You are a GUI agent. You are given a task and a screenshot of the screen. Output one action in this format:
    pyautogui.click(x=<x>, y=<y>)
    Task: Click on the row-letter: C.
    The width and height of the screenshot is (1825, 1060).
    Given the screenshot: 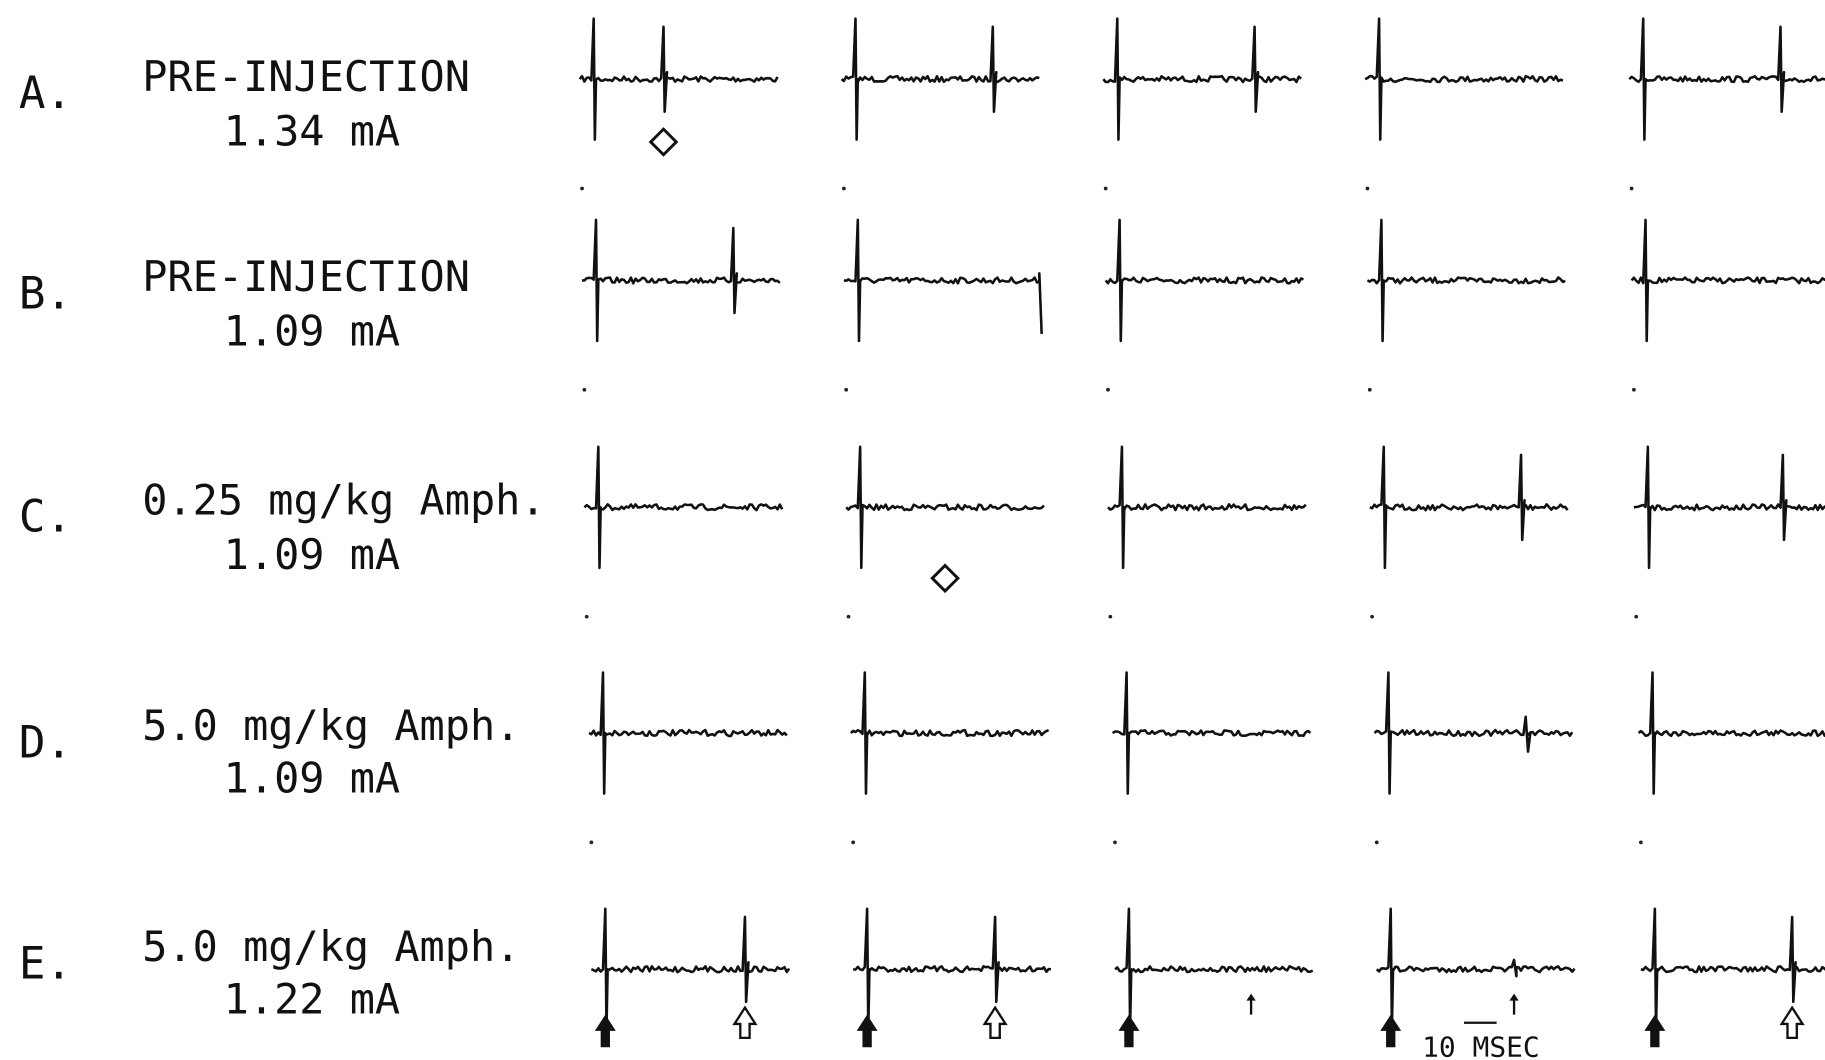 What is the action you would take?
    pyautogui.click(x=45, y=517)
    